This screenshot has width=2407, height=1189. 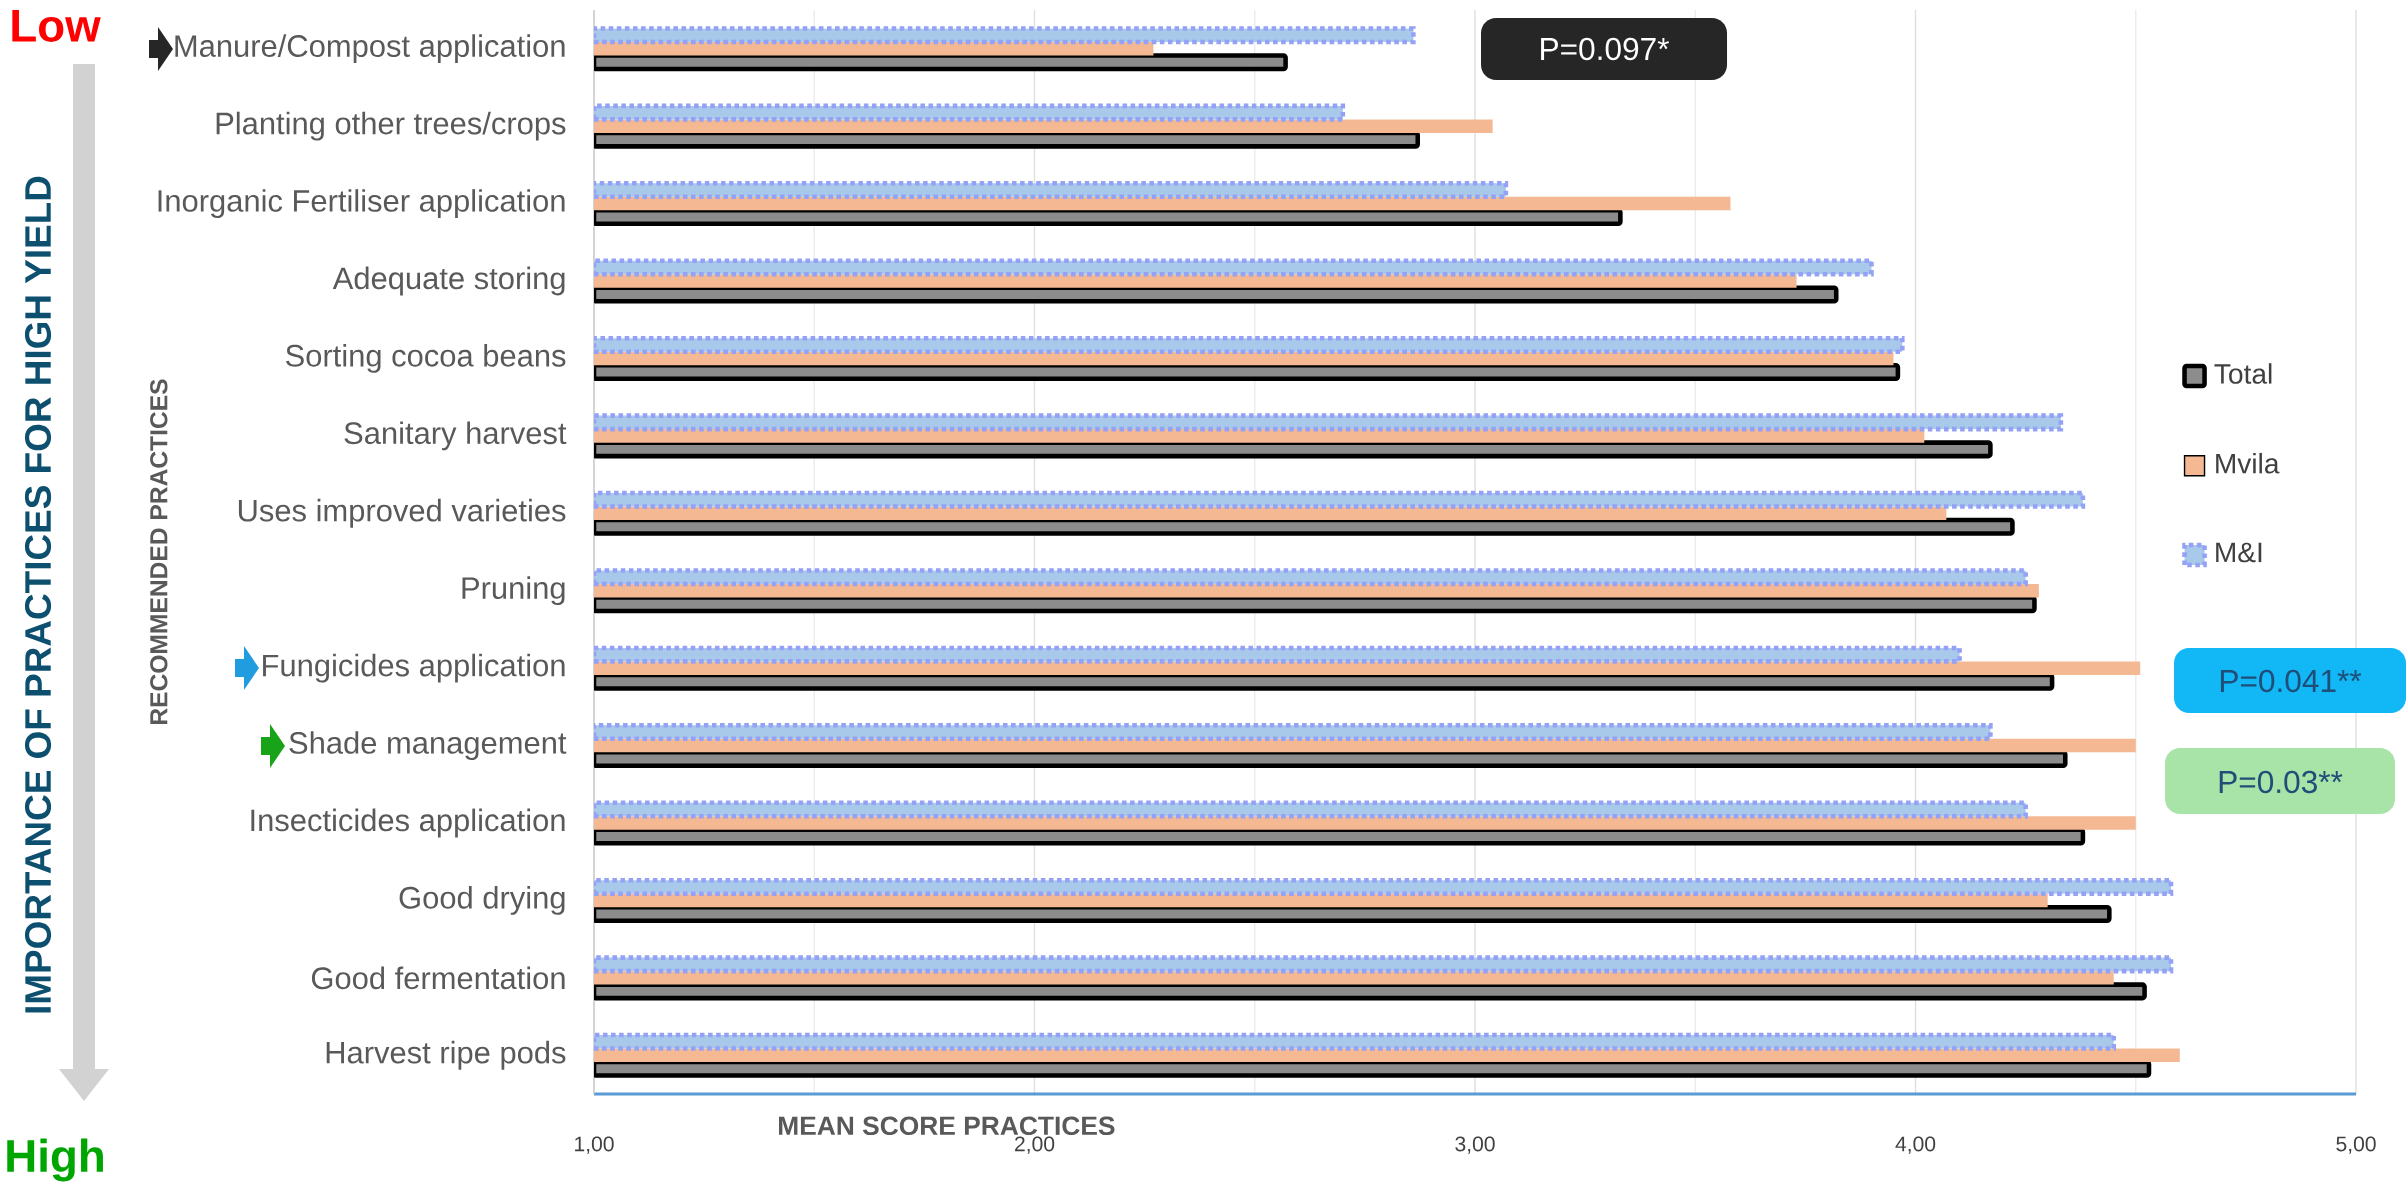 I want to click on y-tick-label: Uses improved varieties, so click(x=402, y=513).